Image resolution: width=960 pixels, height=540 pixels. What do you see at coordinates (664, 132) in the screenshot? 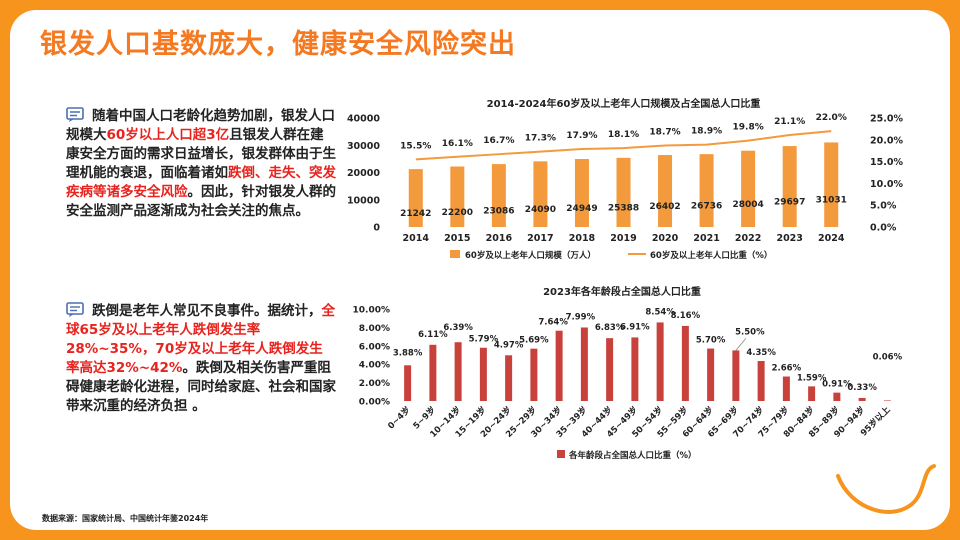
I see `line-value-label: 18.7%` at bounding box center [664, 132].